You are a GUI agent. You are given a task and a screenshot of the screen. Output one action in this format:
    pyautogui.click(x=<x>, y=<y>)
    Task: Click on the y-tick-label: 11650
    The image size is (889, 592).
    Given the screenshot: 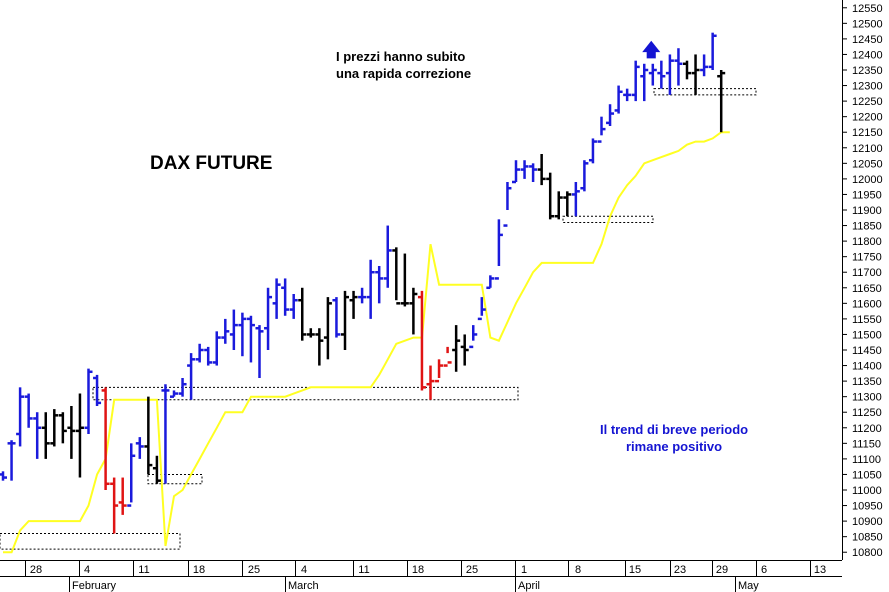 What is the action you would take?
    pyautogui.click(x=867, y=289)
    